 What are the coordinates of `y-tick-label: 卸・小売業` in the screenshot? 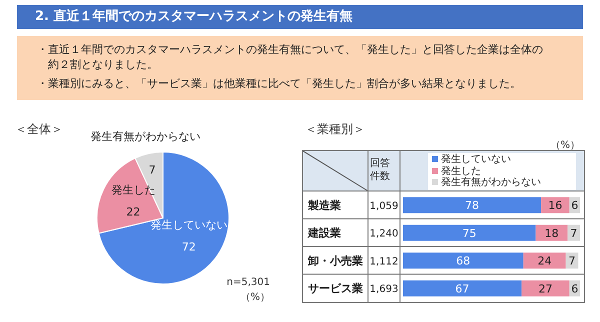 It's located at (335, 261).